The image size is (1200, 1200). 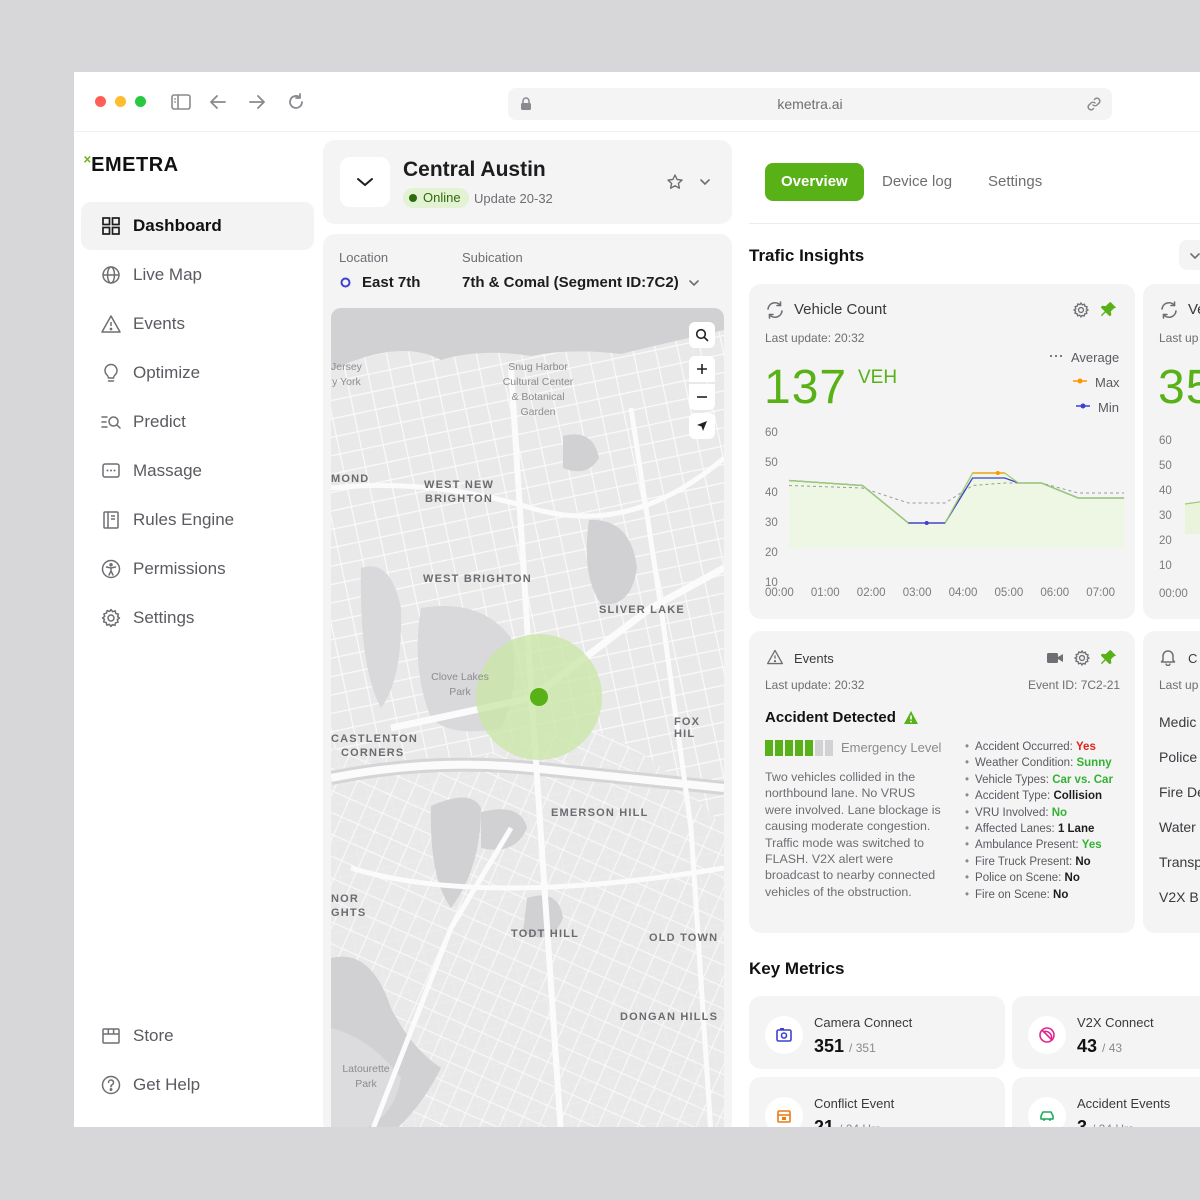 What do you see at coordinates (1026, 747) in the screenshot?
I see `event-fact-key: Accident Occurred:` at bounding box center [1026, 747].